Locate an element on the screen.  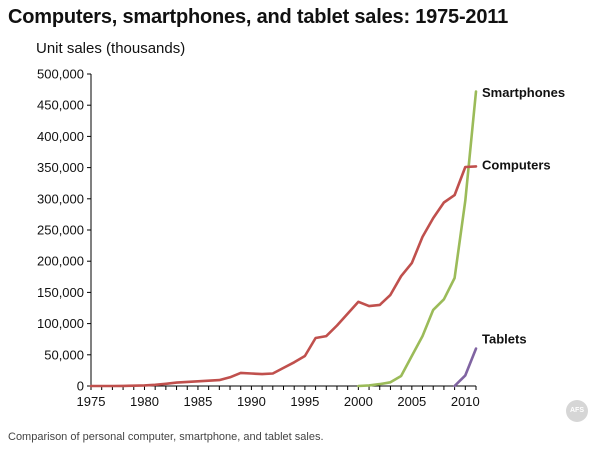
series-line-smartphones is located at coordinates (417, 239).